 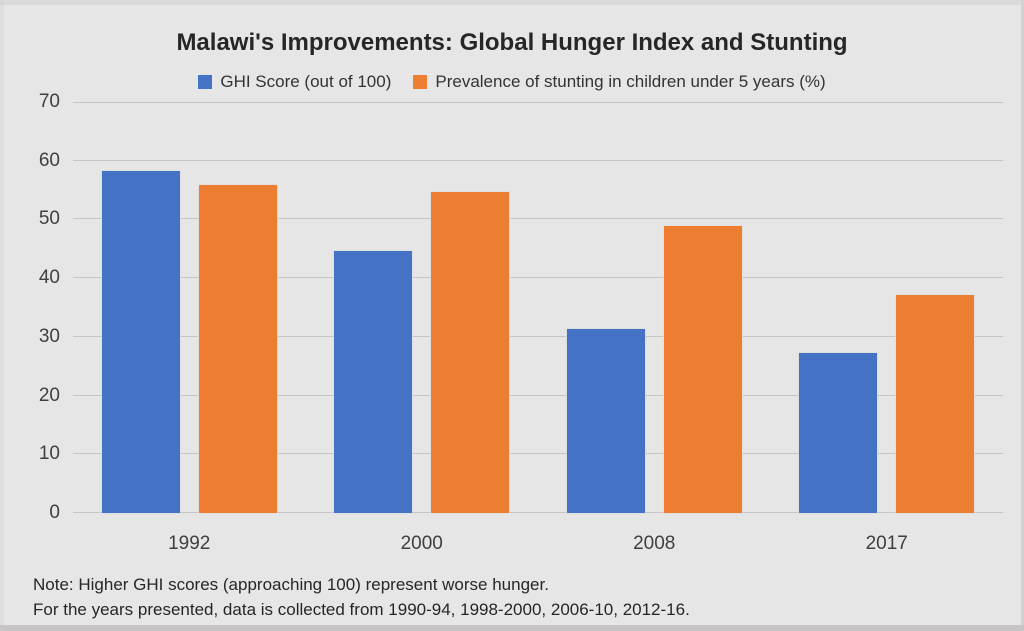 I want to click on y-axis-tick-labels: 0 10 20 30 40 50 60 70, so click(x=30, y=307).